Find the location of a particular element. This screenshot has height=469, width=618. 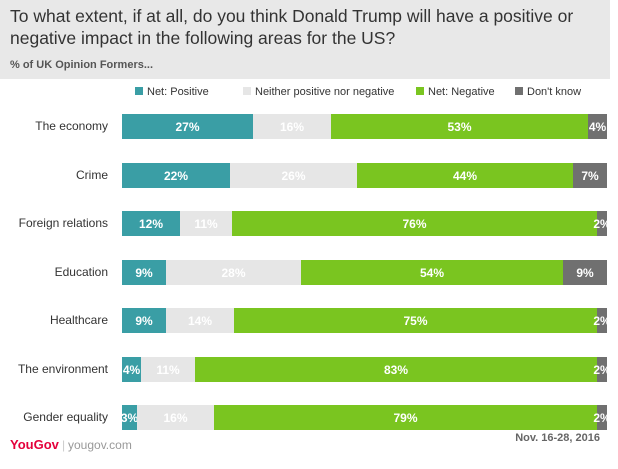

category-label: The environment is located at coordinates (62, 369).